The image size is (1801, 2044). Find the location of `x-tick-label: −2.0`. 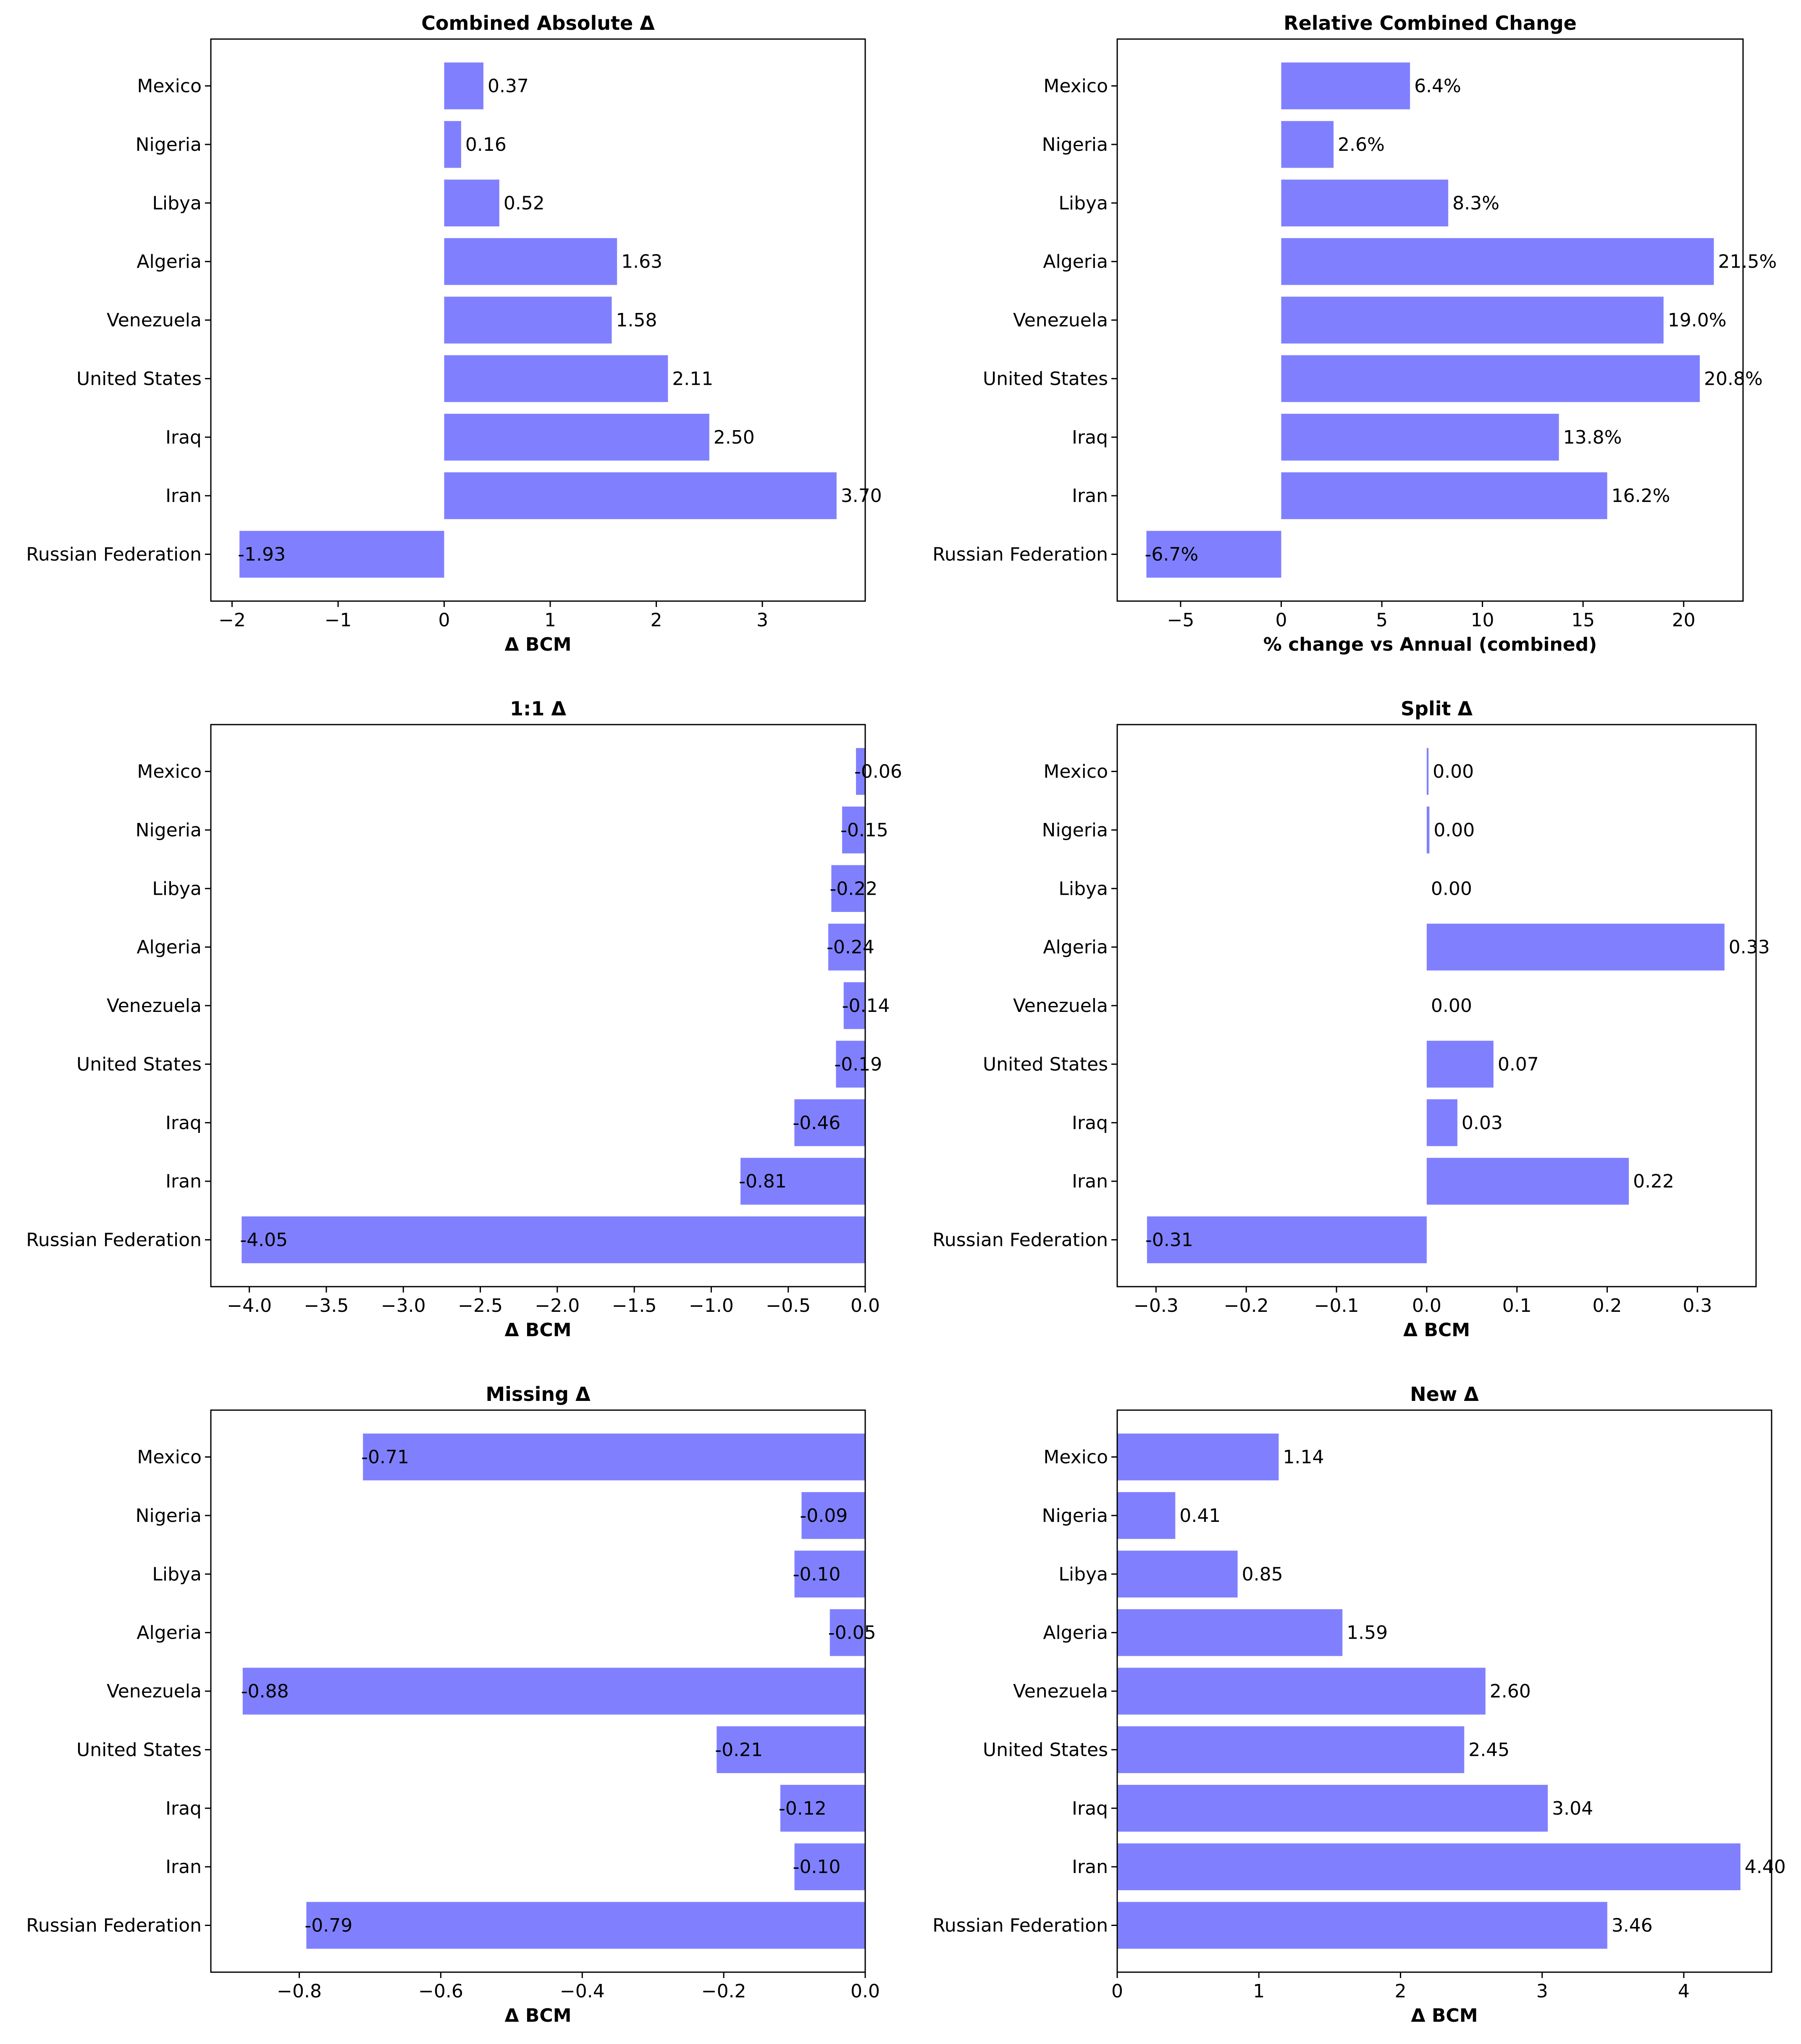

x-tick-label: −2.0 is located at coordinates (557, 1305).